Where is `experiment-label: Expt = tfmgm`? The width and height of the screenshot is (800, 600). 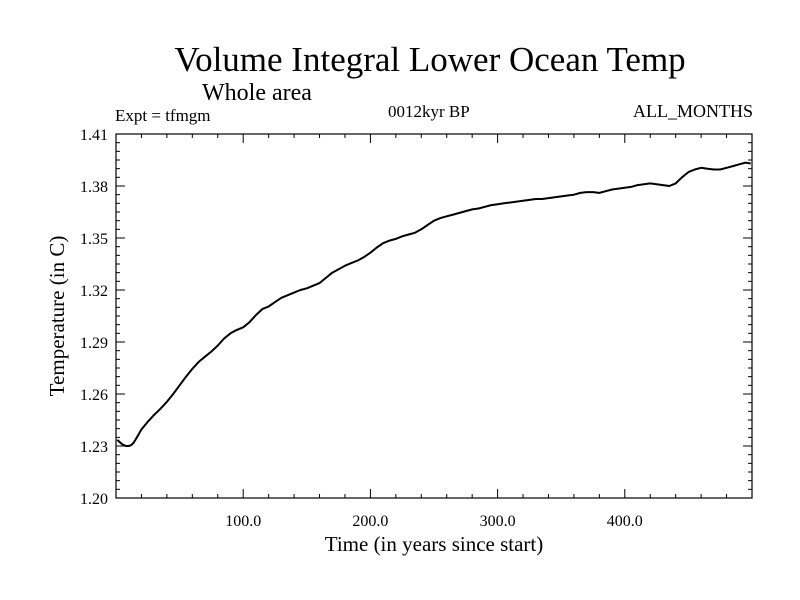 experiment-label: Expt = tfmgm is located at coordinates (163, 115).